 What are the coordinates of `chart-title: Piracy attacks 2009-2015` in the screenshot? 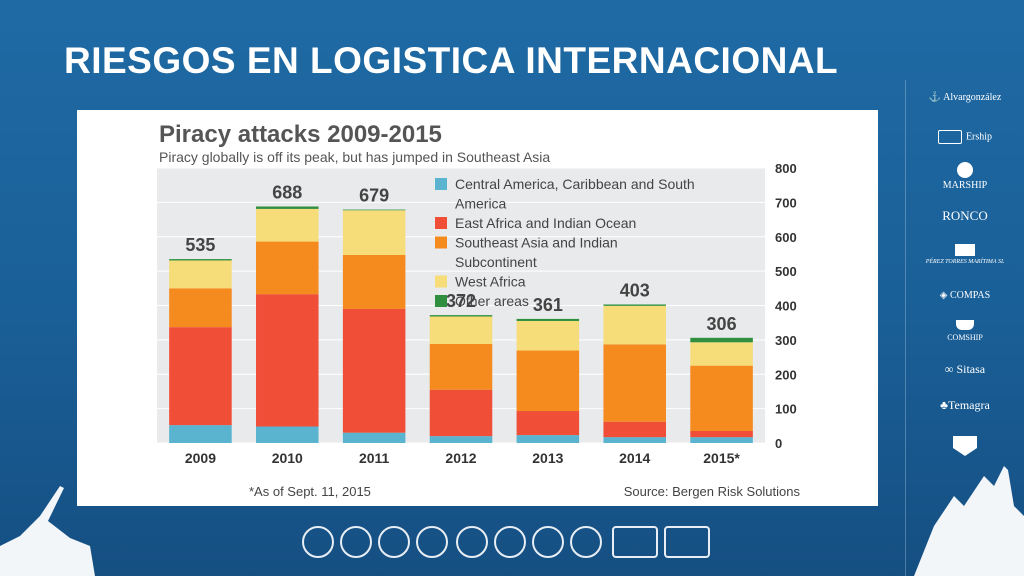 It's located at (300, 134).